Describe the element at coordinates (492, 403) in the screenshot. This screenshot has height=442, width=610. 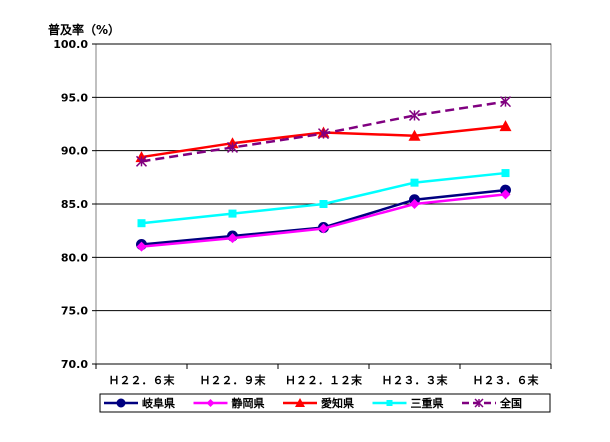
I see `legend-item: 全国` at that location.